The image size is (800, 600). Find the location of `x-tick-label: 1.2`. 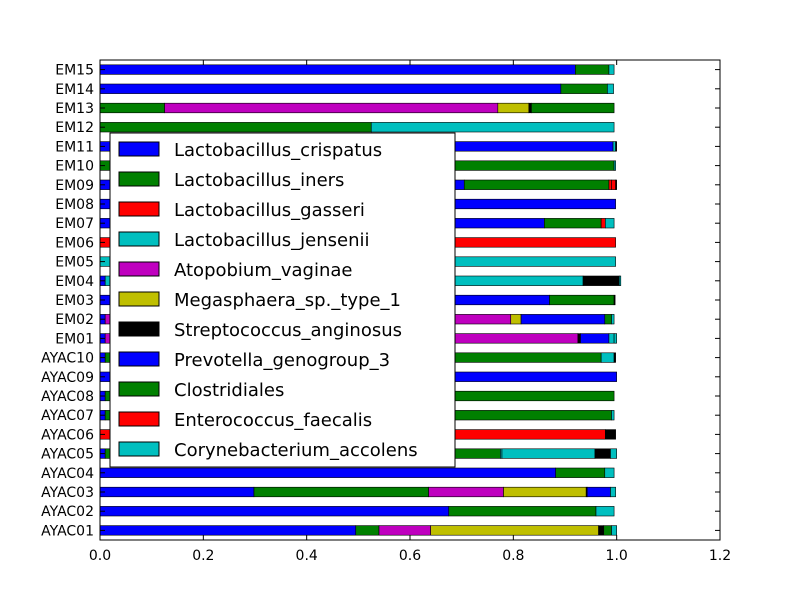

x-tick-label: 1.2 is located at coordinates (720, 556).